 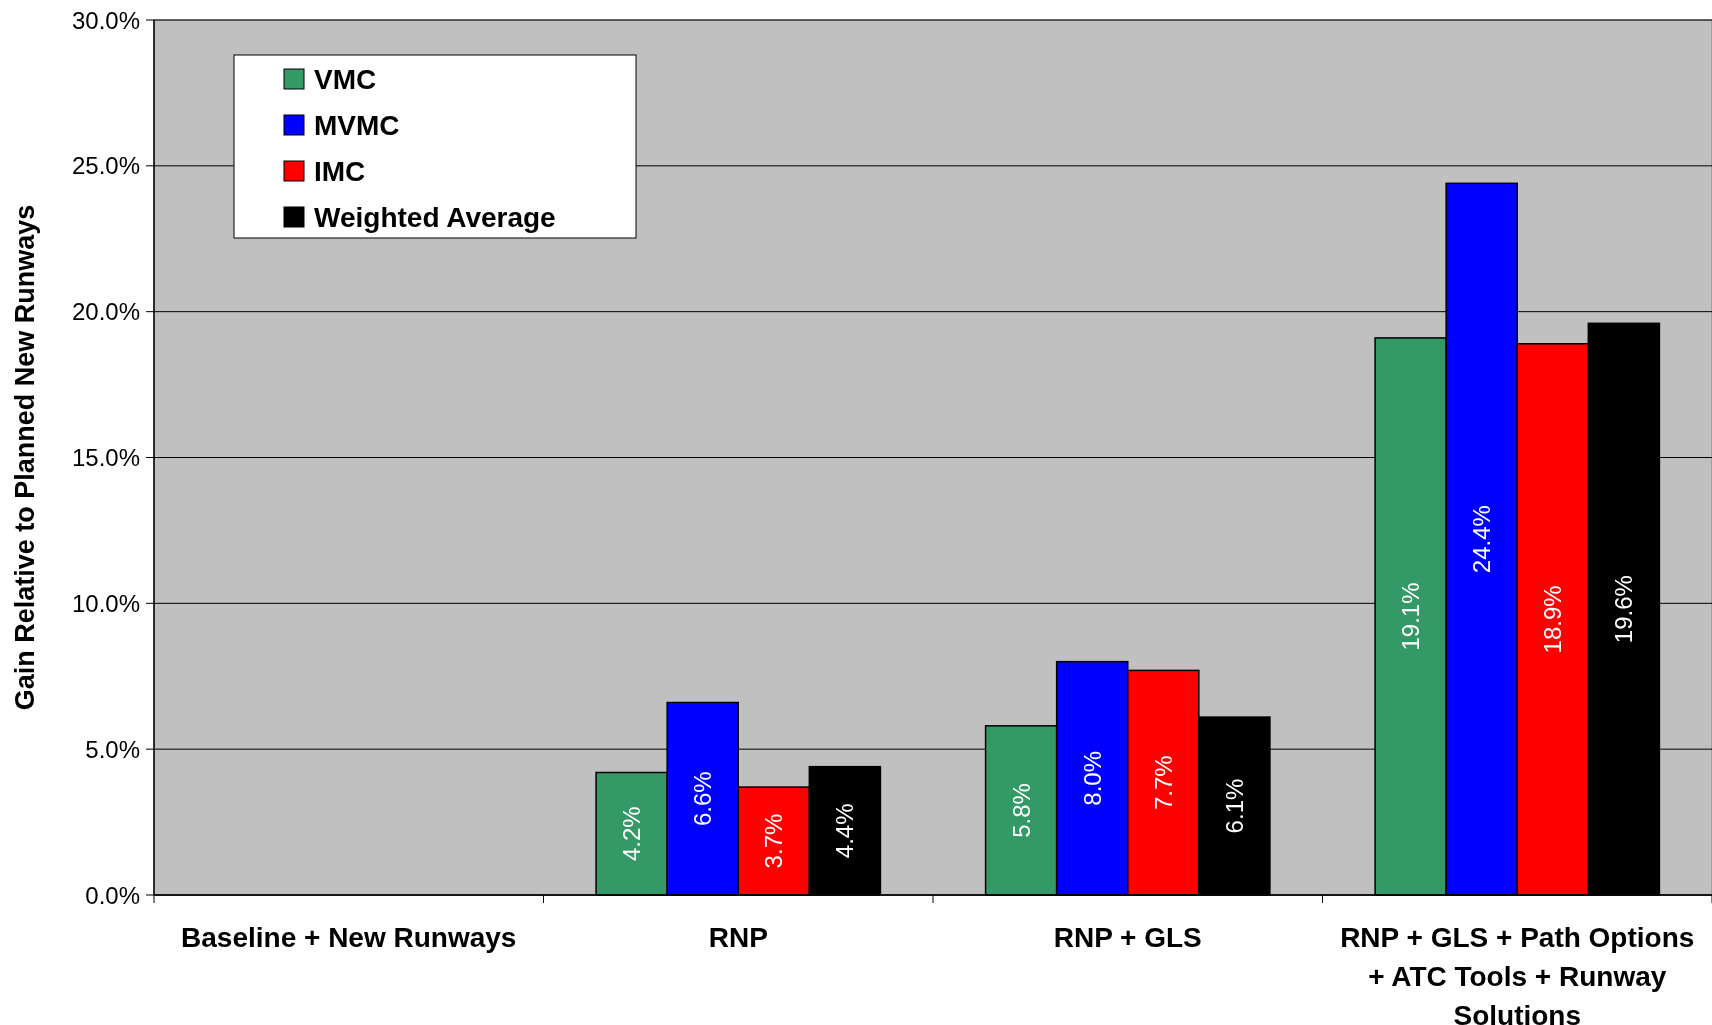 I want to click on data-label: 3.7%, so click(x=774, y=841).